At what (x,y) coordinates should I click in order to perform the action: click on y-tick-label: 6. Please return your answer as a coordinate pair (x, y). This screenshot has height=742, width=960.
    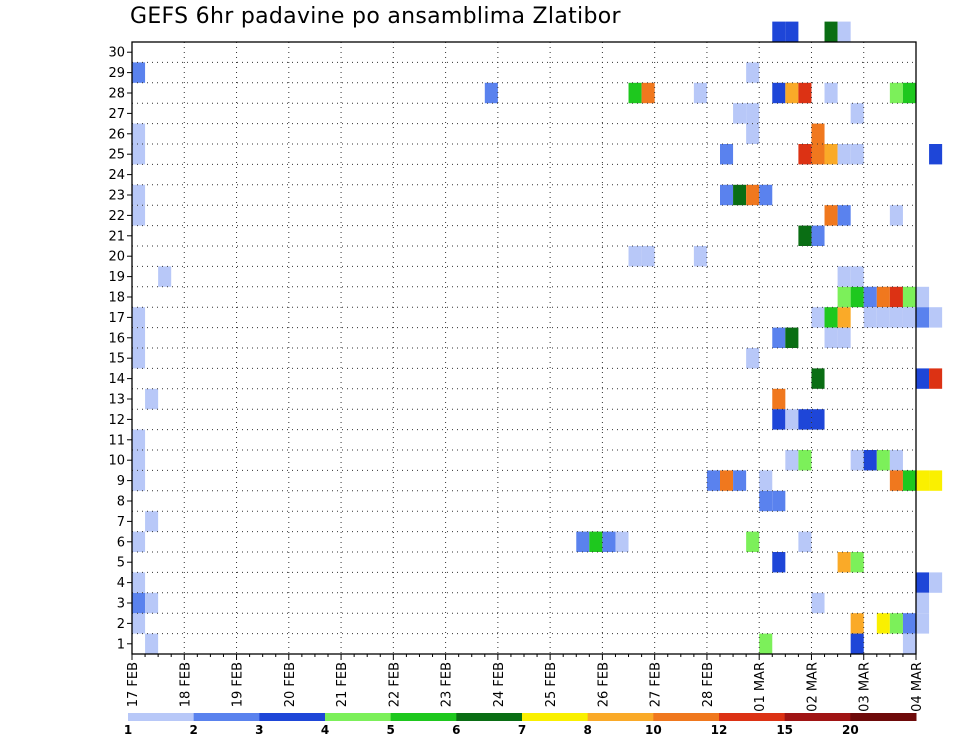
    Looking at the image, I should click on (121, 542).